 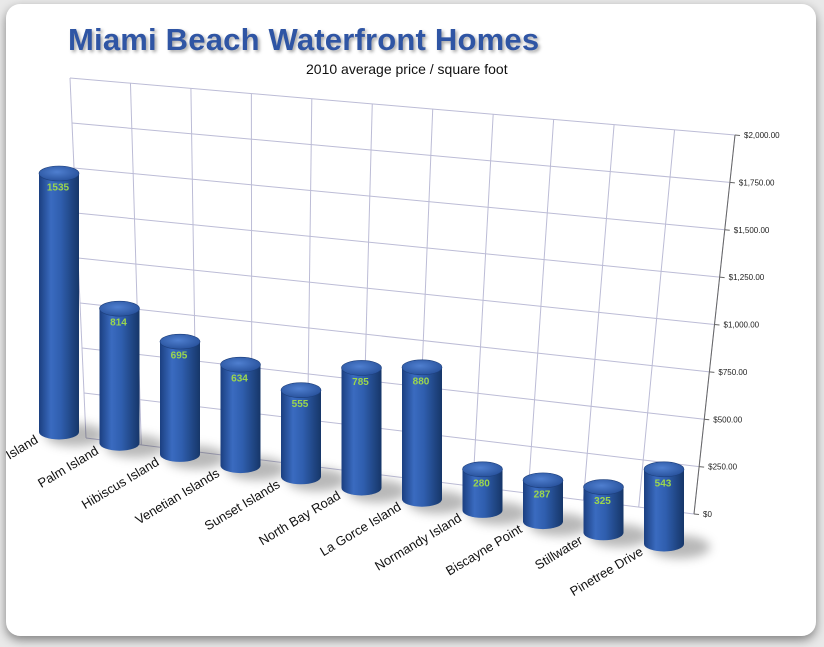 I want to click on y-tick-label: $750.00, so click(x=732, y=372).